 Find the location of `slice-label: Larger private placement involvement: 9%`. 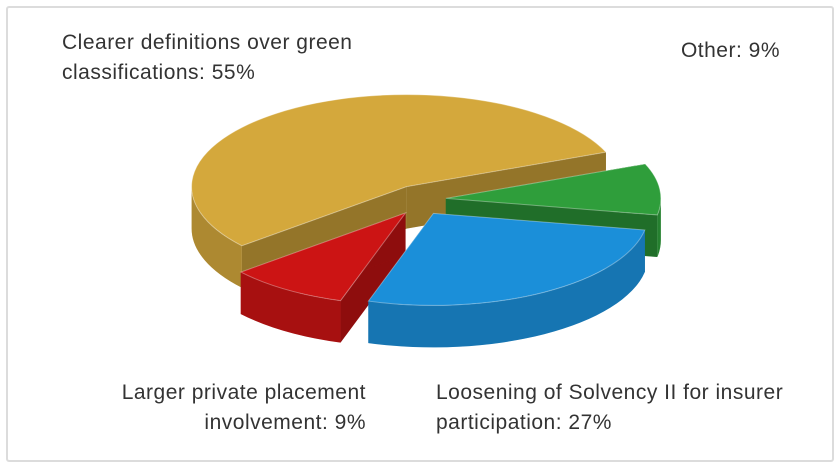

slice-label: Larger private placement involvement: 9% is located at coordinates (243, 407).